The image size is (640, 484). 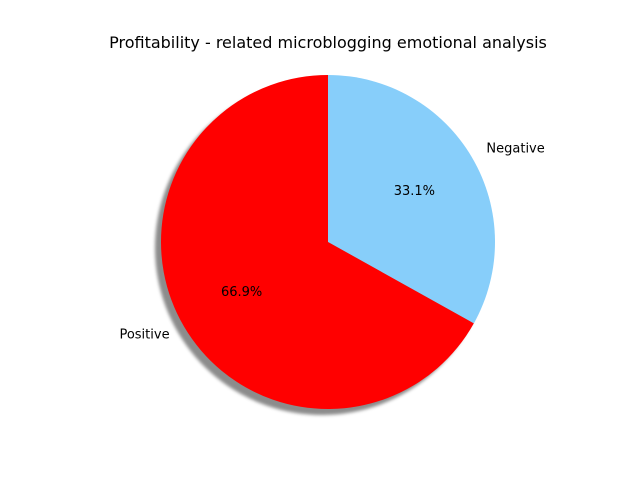 What do you see at coordinates (411, 199) in the screenshot?
I see `pie-slice-negative` at bounding box center [411, 199].